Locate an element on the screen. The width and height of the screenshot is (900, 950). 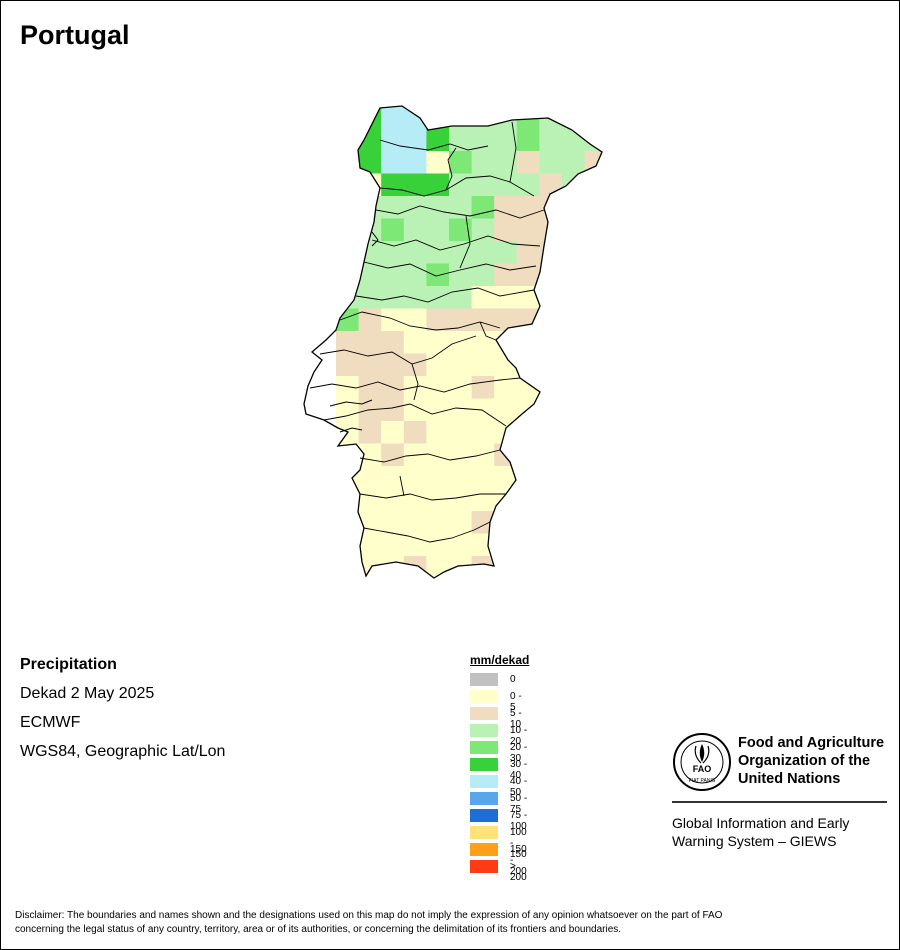
legend-label: 20 - 30 is located at coordinates (519, 753).